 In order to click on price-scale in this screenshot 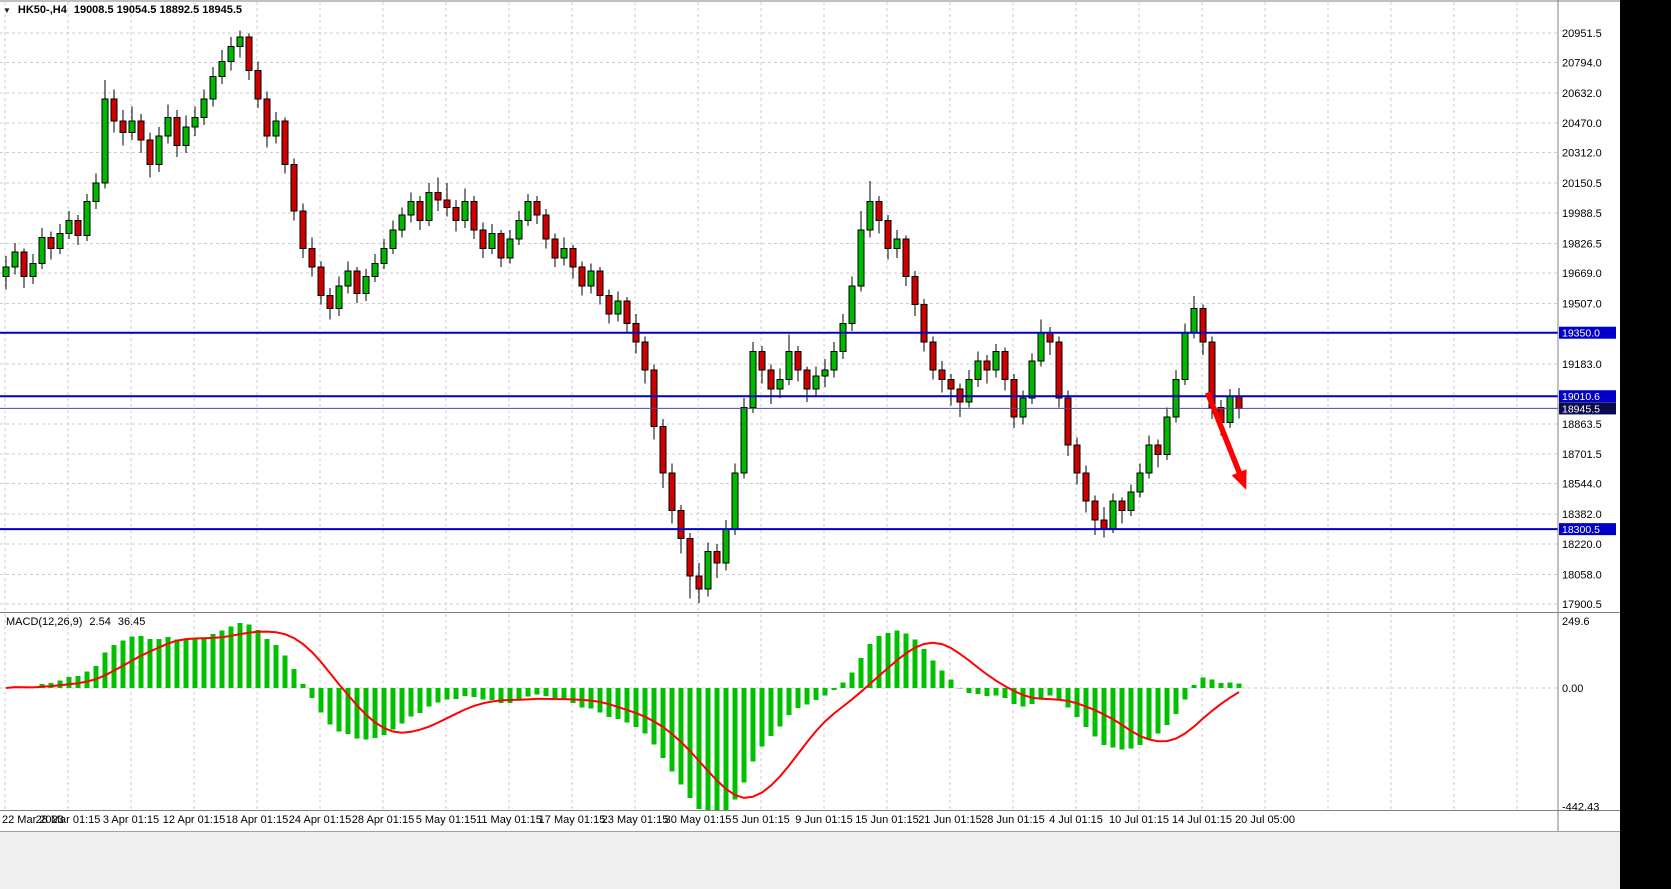, I will do `click(1589, 405)`.